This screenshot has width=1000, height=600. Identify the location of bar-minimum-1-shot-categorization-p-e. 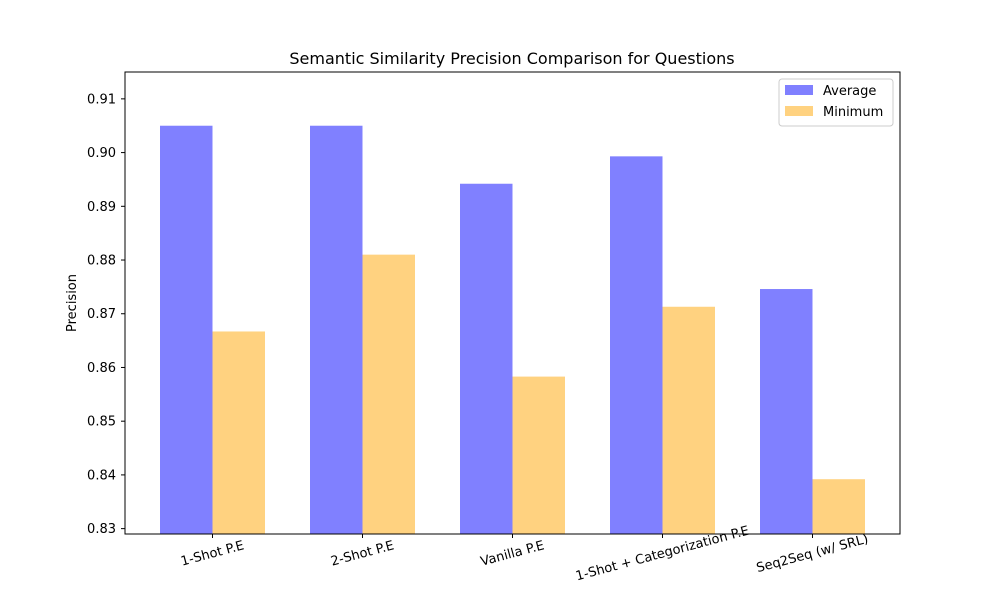
(688, 420).